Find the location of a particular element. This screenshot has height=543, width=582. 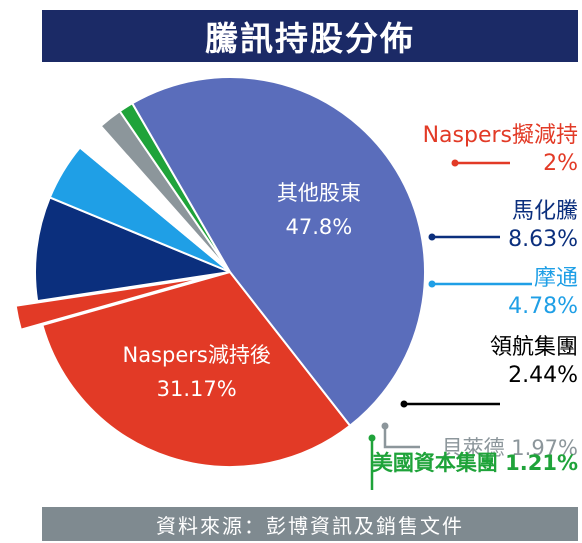

slice-value-6: 1.97% is located at coordinates (544, 448).